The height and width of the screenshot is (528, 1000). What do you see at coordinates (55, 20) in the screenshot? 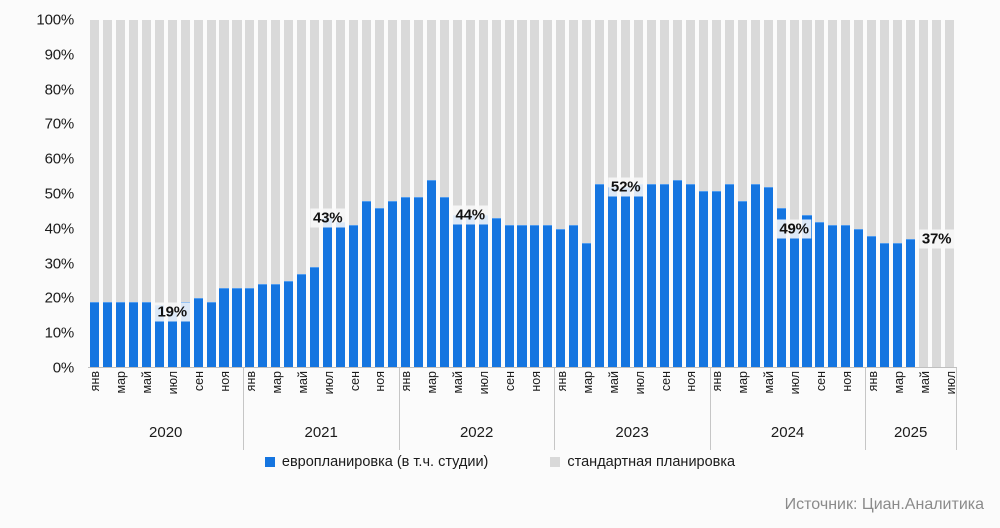
I see `y-axis-tick: 100%` at bounding box center [55, 20].